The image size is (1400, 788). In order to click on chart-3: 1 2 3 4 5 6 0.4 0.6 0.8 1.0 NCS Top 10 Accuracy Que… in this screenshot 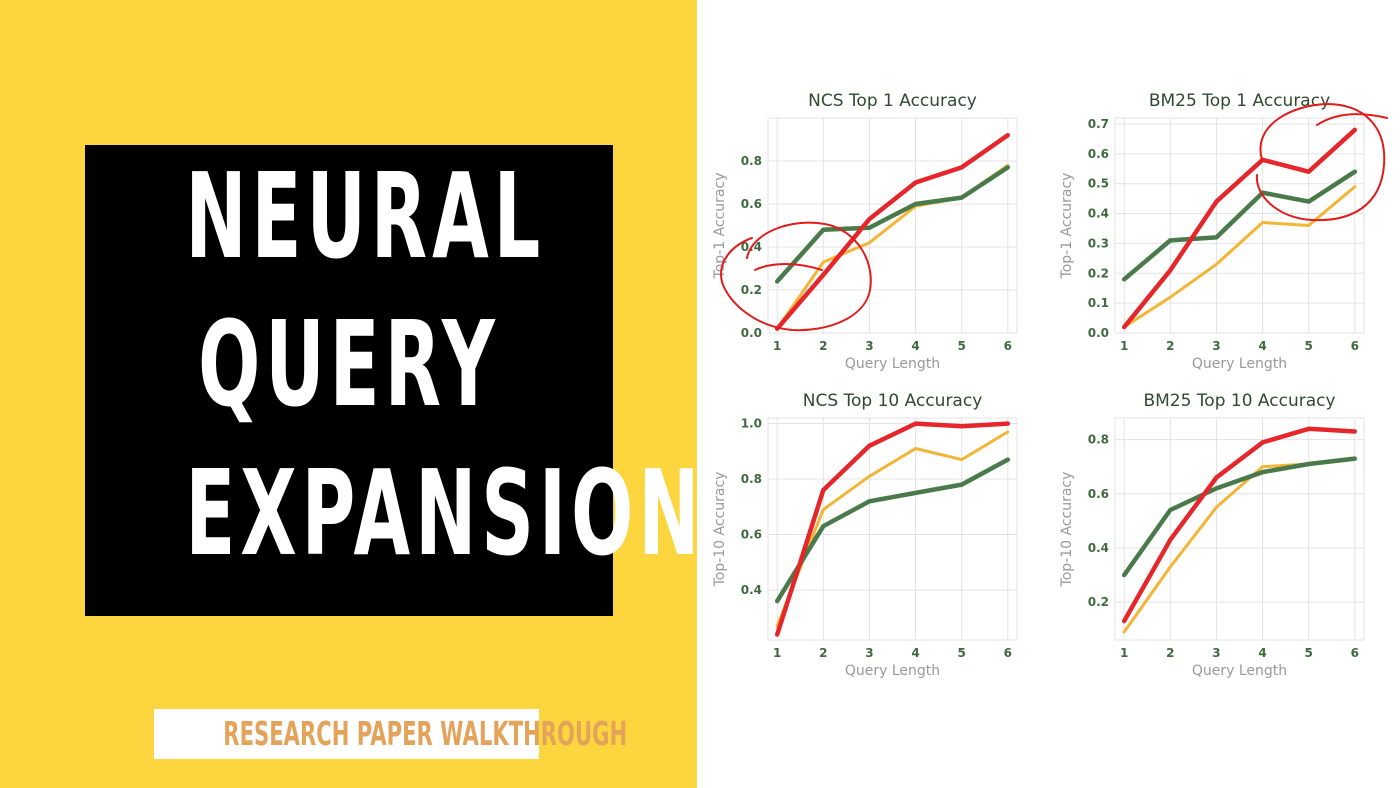, I will do `click(865, 535)`.